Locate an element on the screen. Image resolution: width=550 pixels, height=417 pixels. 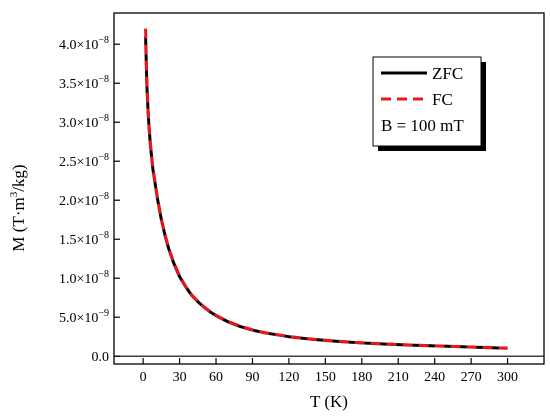
legend-label-zfc: ZFC is located at coordinates (447, 73).